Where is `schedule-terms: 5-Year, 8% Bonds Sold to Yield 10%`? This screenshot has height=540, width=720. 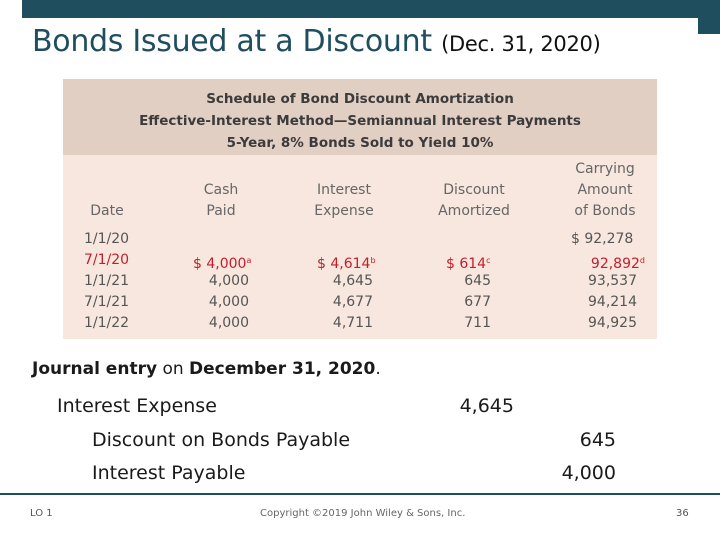
schedule-terms: 5-Year, 8% Bonds Sold to Yield 10% is located at coordinates (360, 143).